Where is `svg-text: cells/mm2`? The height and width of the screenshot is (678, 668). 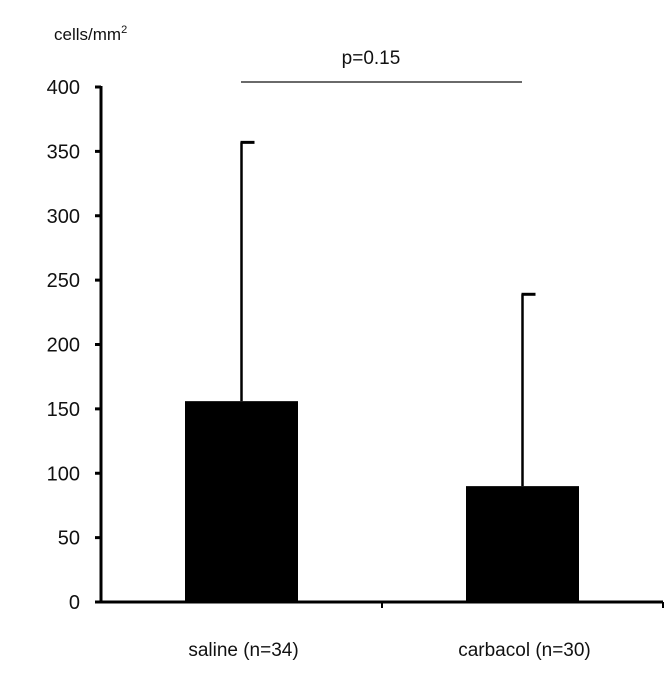 svg-text: cells/mm2 is located at coordinates (90, 34).